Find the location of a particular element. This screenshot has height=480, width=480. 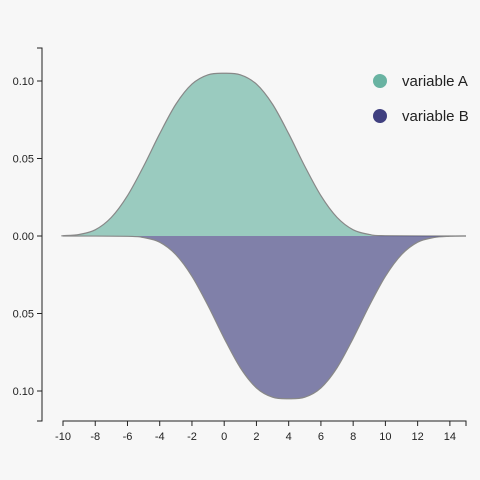

x-tick-label: 0 is located at coordinates (224, 437).